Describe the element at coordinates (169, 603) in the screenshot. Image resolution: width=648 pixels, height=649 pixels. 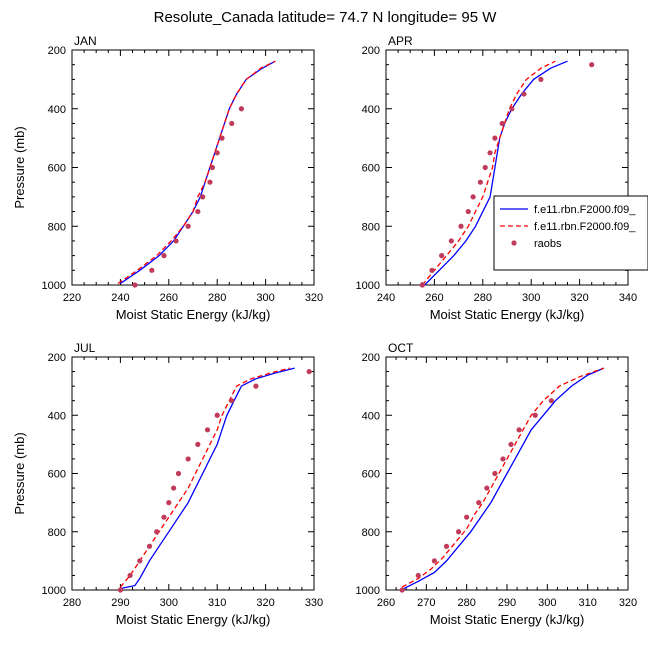
I see `x-tick-label: 300` at that location.